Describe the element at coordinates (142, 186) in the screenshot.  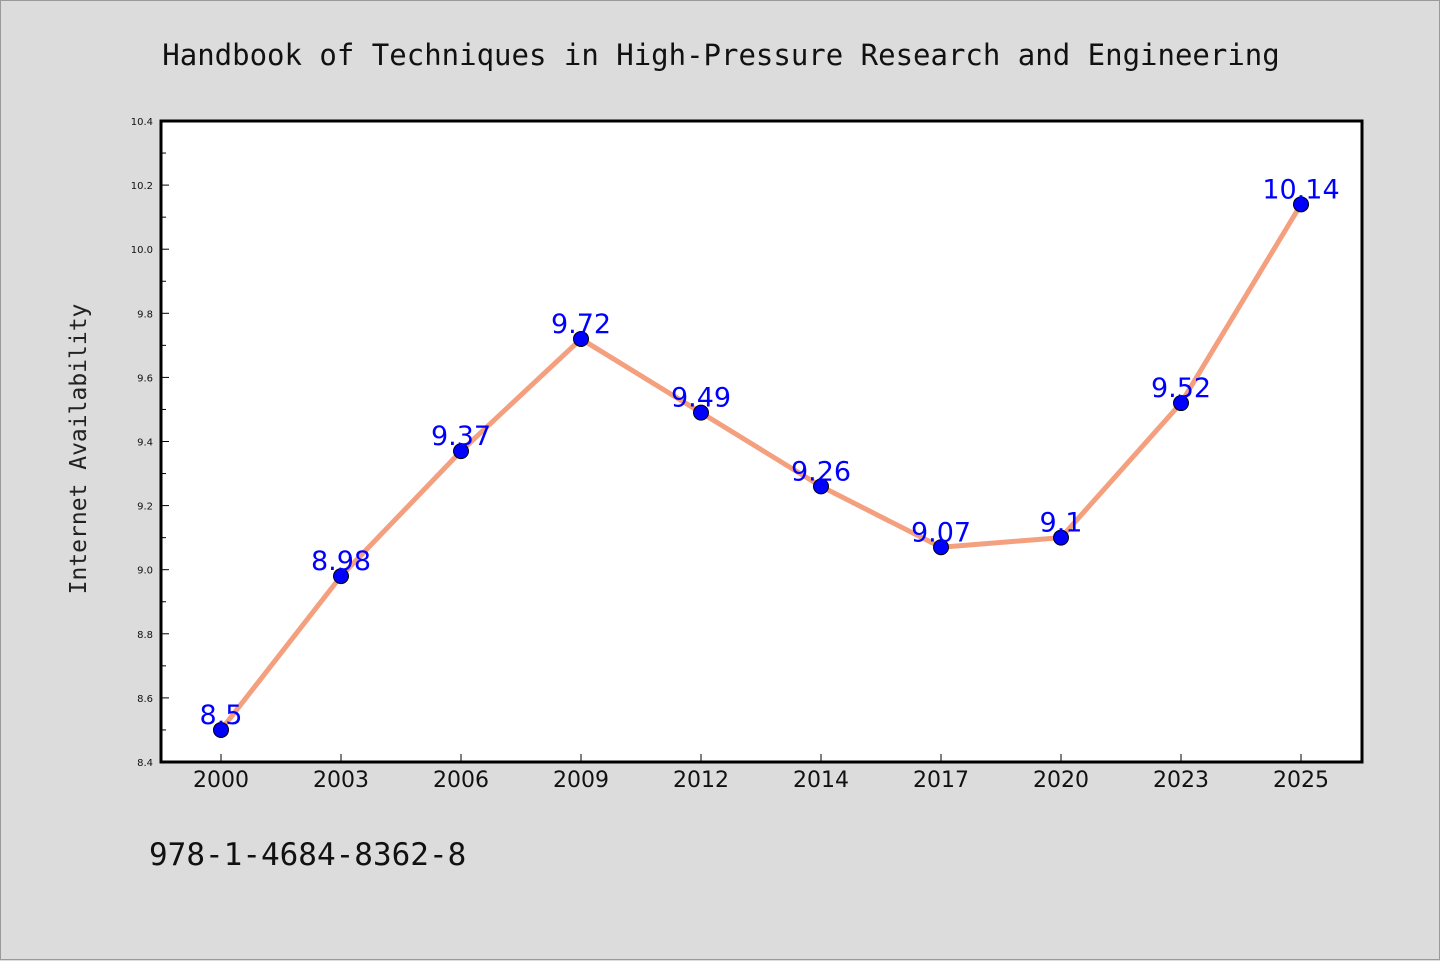
I see `y-tick-label: 10.2` at that location.